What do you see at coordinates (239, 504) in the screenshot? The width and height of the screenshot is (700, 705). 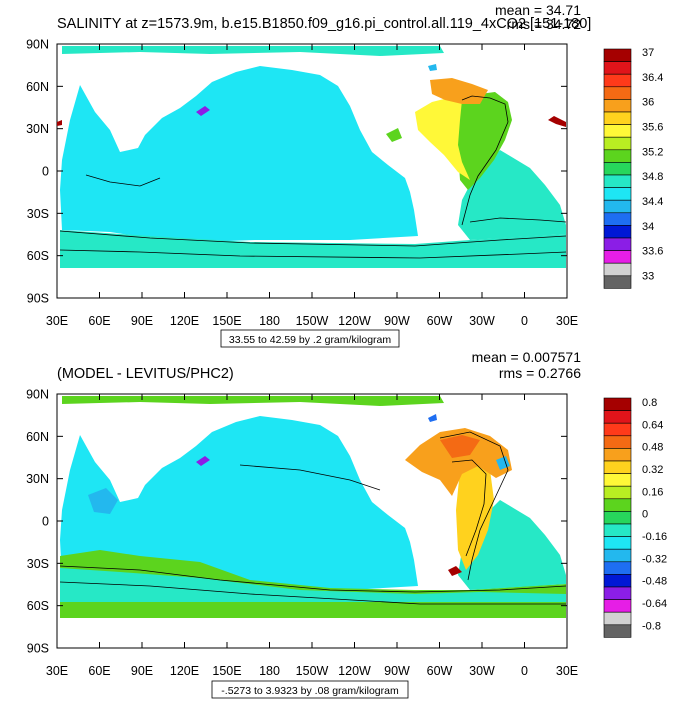 I see `region-pacific-indian` at bounding box center [239, 504].